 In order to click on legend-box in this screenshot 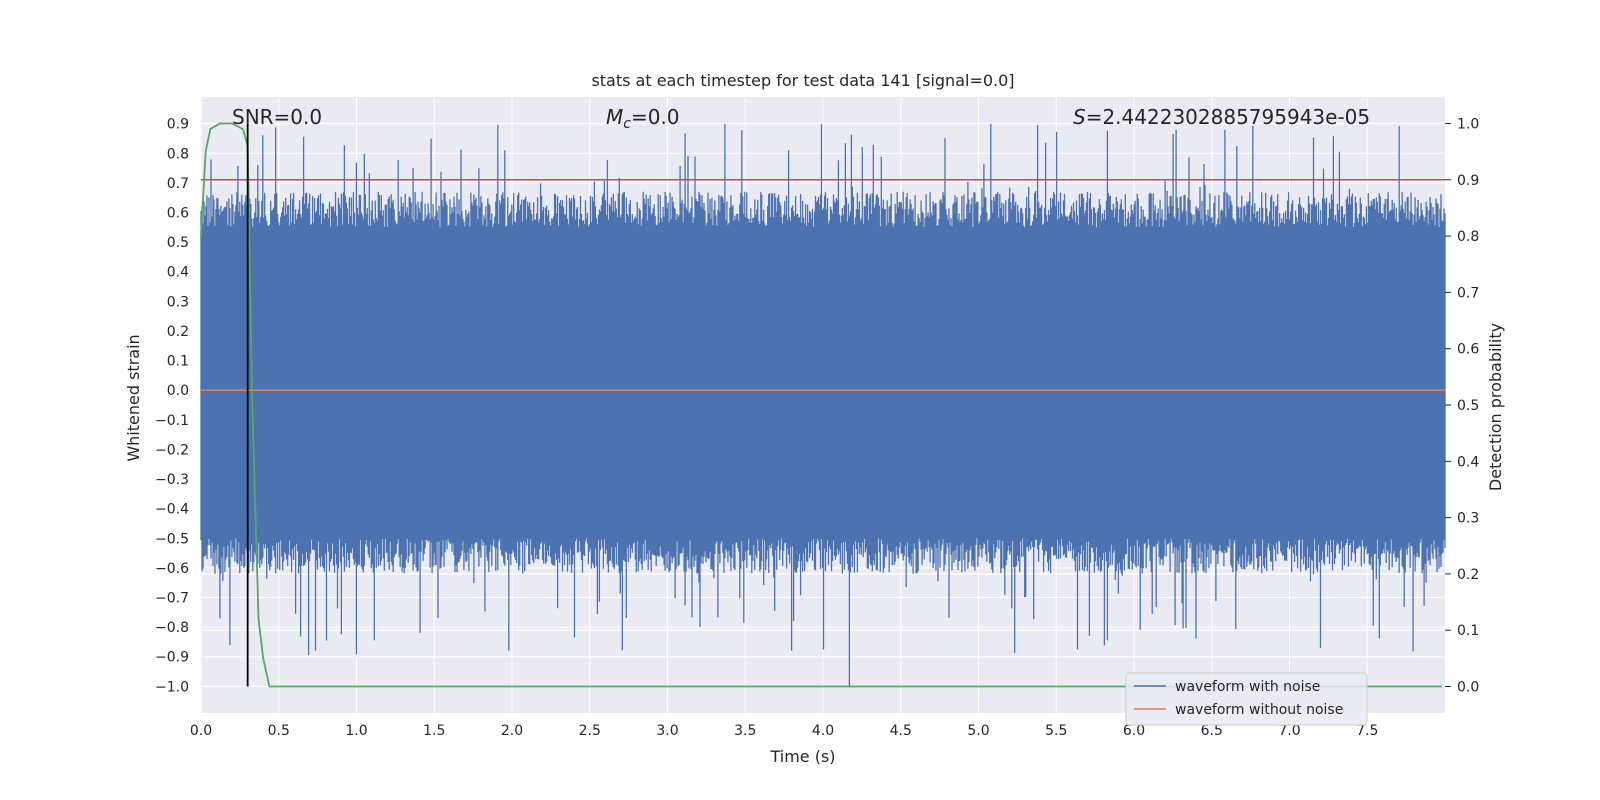, I will do `click(1246, 699)`.